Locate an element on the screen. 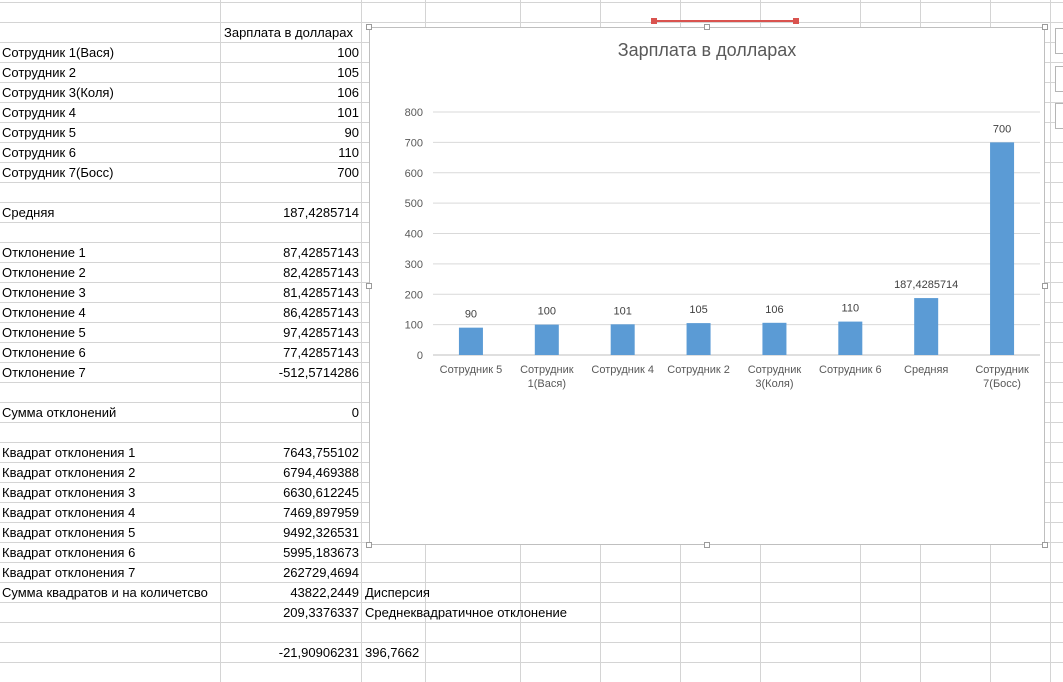  cell-b: 106 is located at coordinates (348, 92).